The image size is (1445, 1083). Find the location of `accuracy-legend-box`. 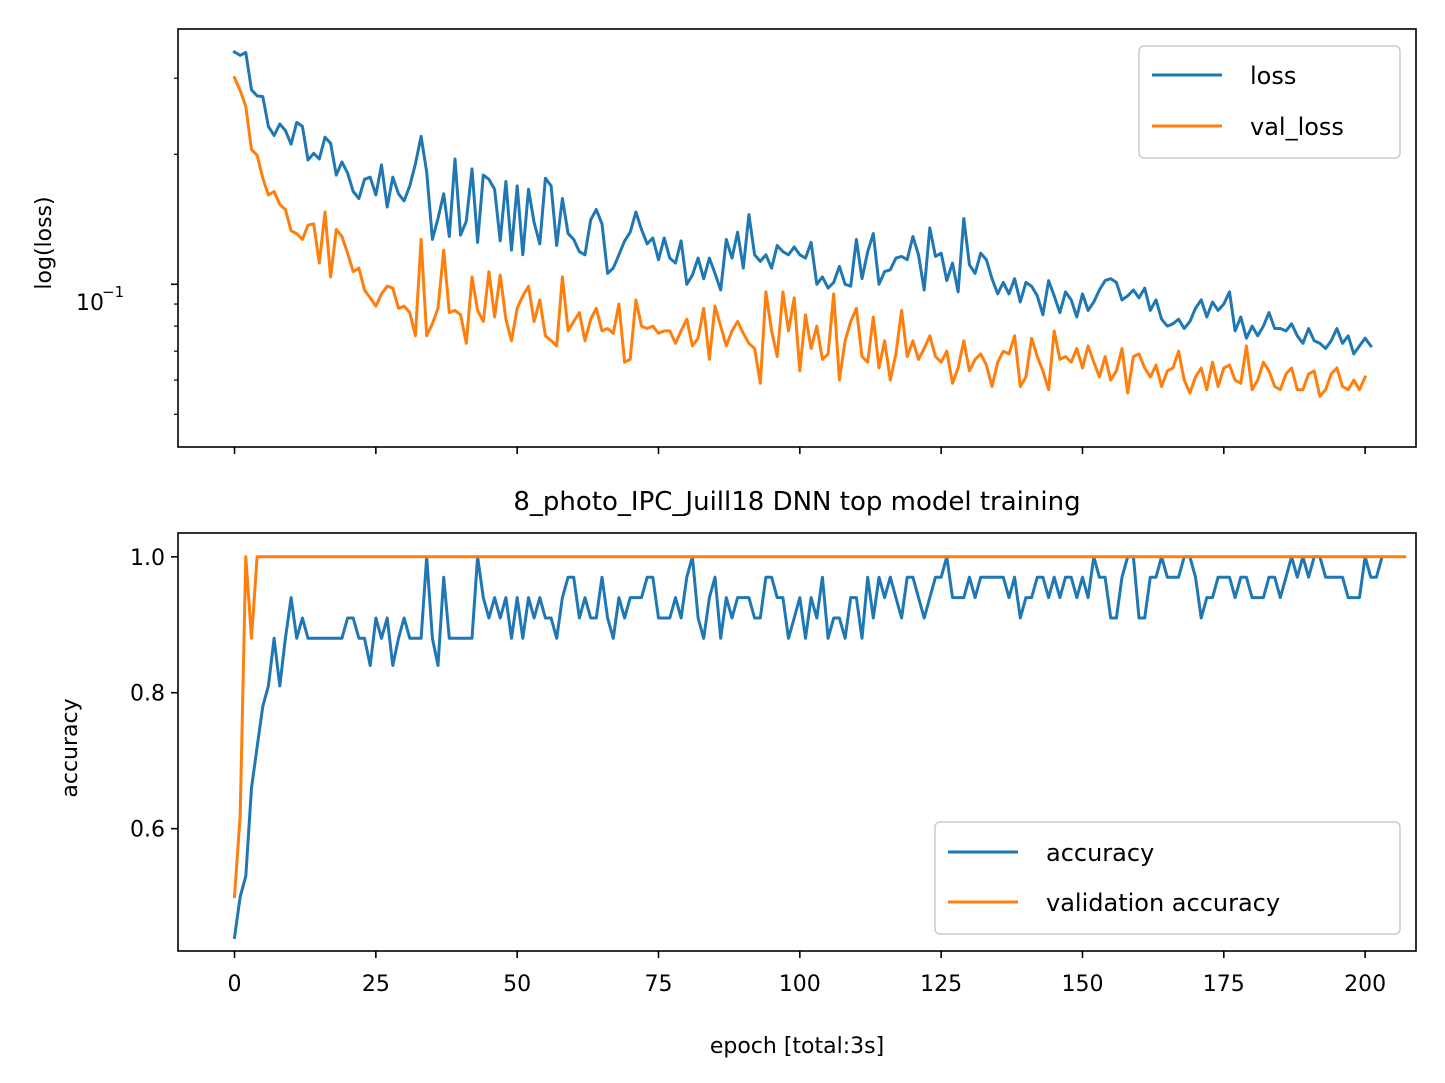

accuracy-legend-box is located at coordinates (1167, 878).